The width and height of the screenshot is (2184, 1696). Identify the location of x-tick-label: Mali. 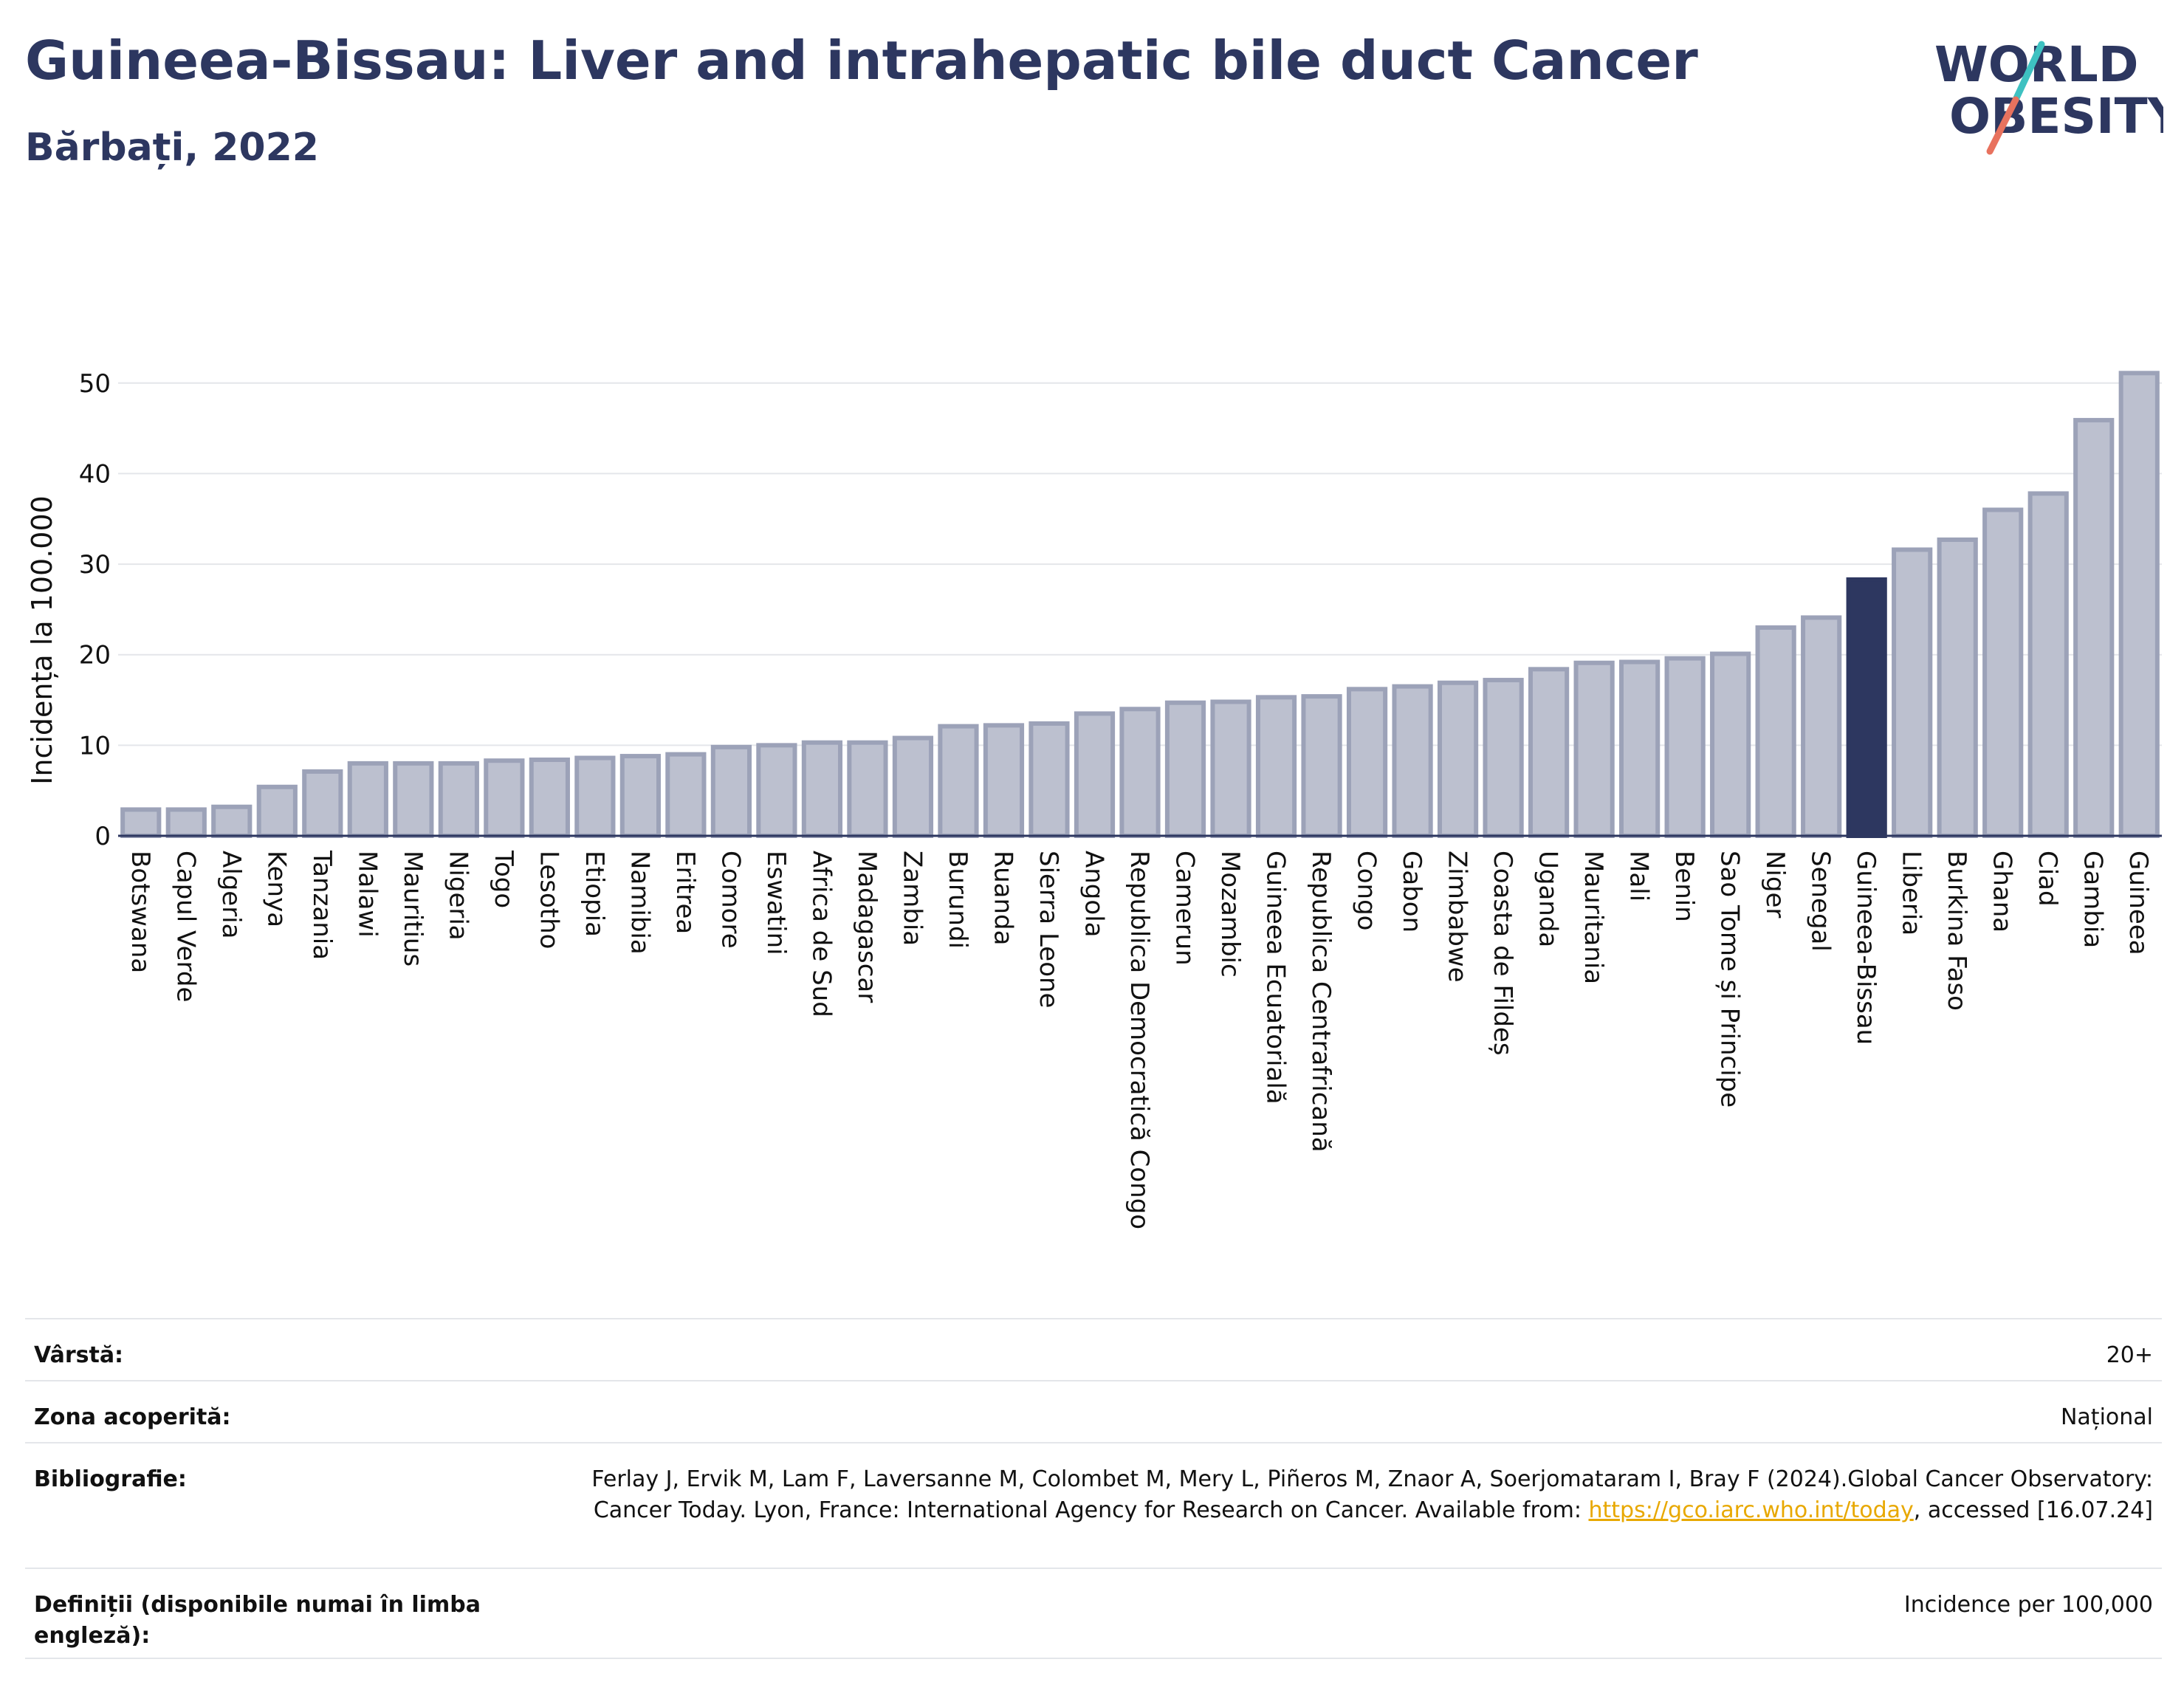
(1639, 876).